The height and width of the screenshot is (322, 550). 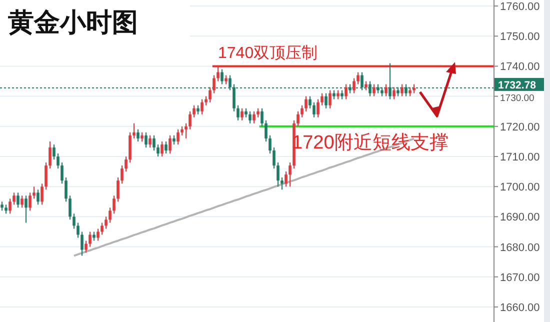 I want to click on y-tick-label: 1690.00, so click(x=520, y=218).